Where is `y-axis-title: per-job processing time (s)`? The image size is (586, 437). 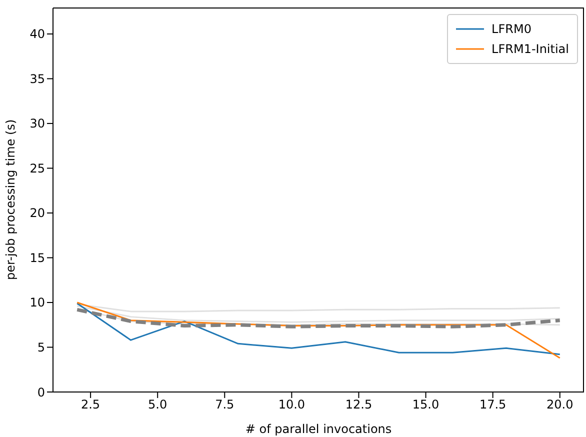 y-axis-title: per-job processing time (s) is located at coordinates (10, 199).